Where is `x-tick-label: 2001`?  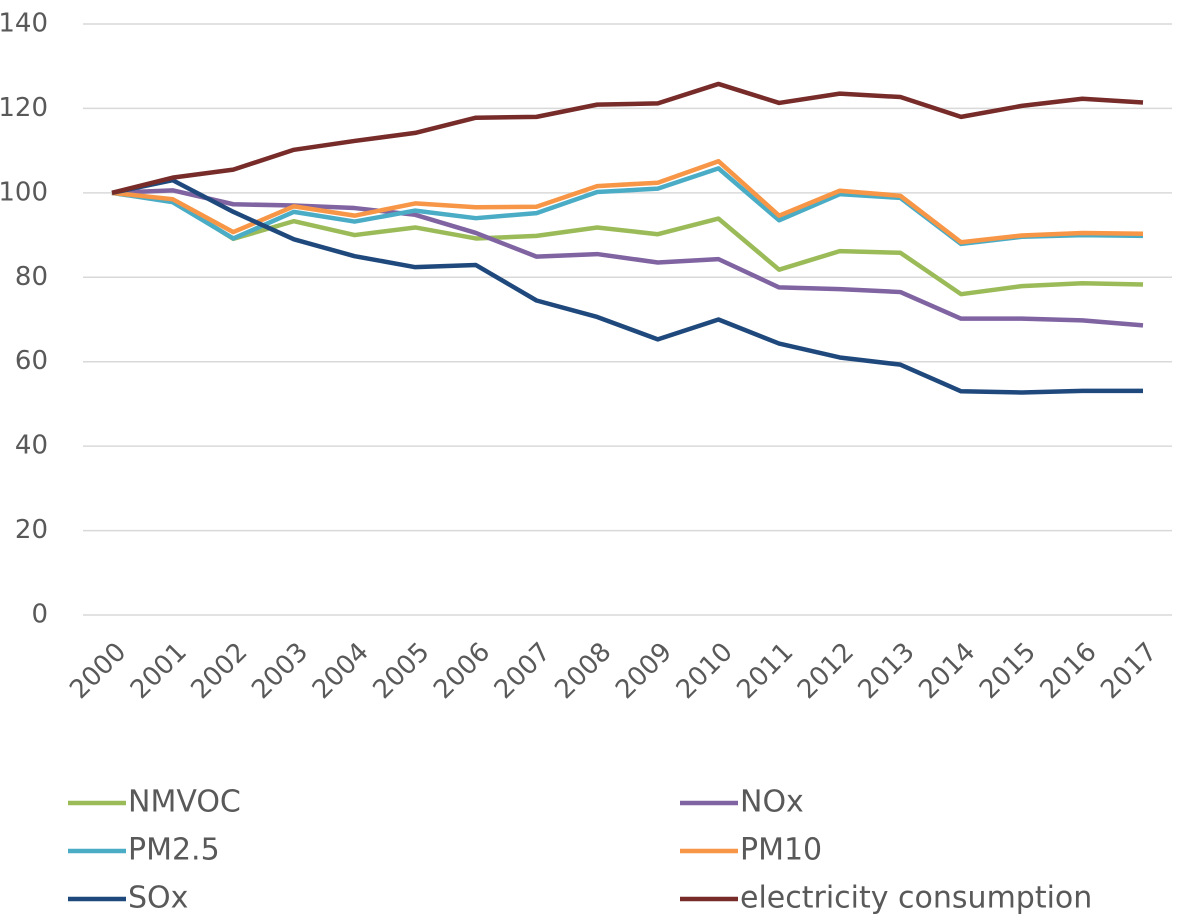
x-tick-label: 2001 is located at coordinates (159, 671).